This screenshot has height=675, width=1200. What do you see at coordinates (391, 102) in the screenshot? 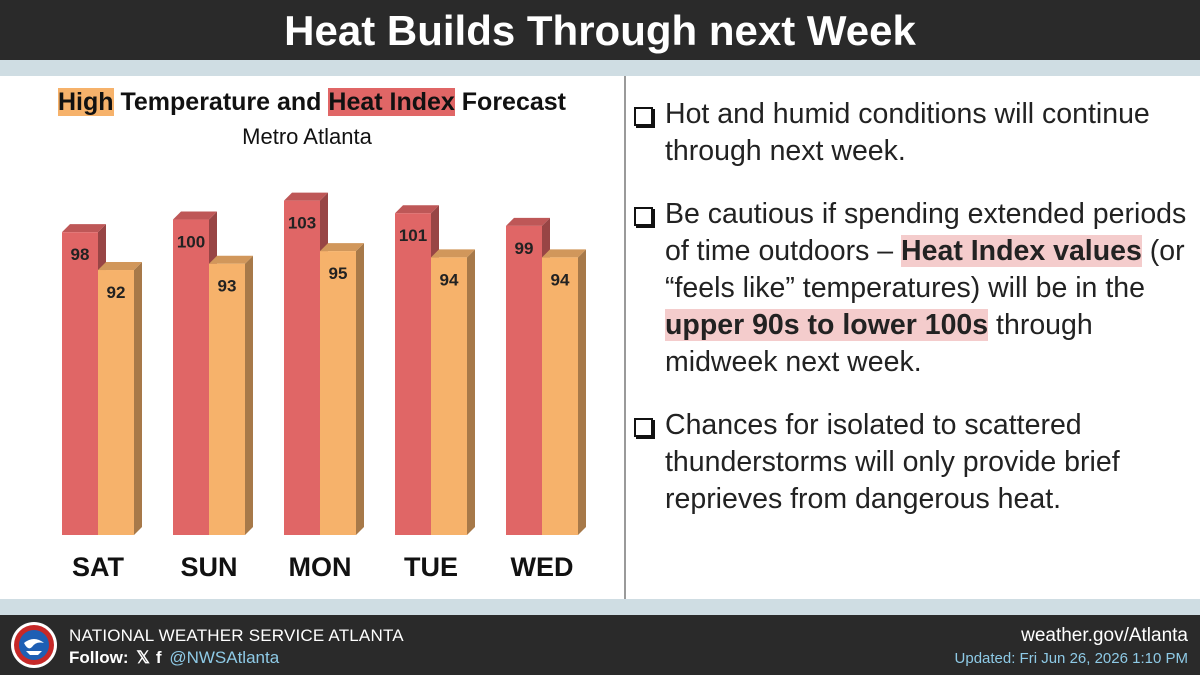
I see `chart-title-heat-index: Heat Index` at bounding box center [391, 102].